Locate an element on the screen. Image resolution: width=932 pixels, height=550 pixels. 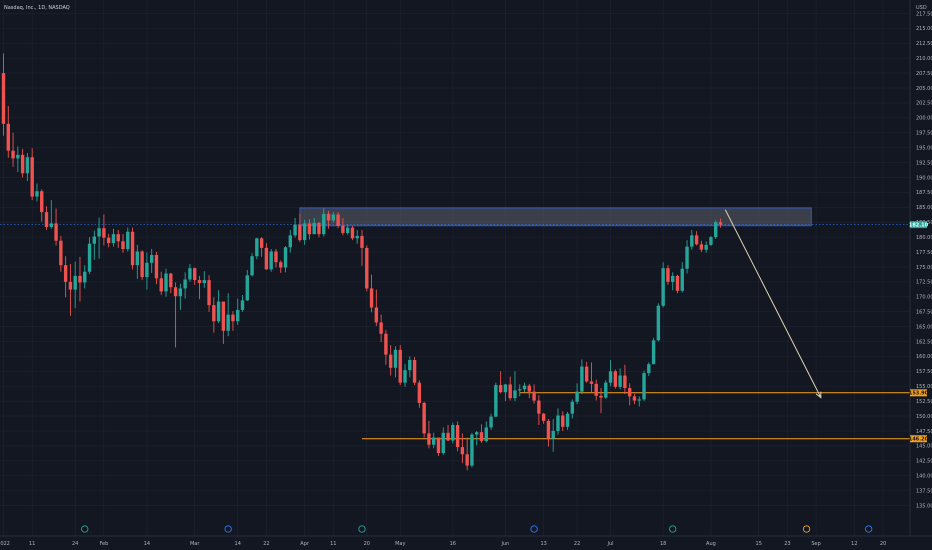
price-tick-label: 175.00 is located at coordinates (924, 268).